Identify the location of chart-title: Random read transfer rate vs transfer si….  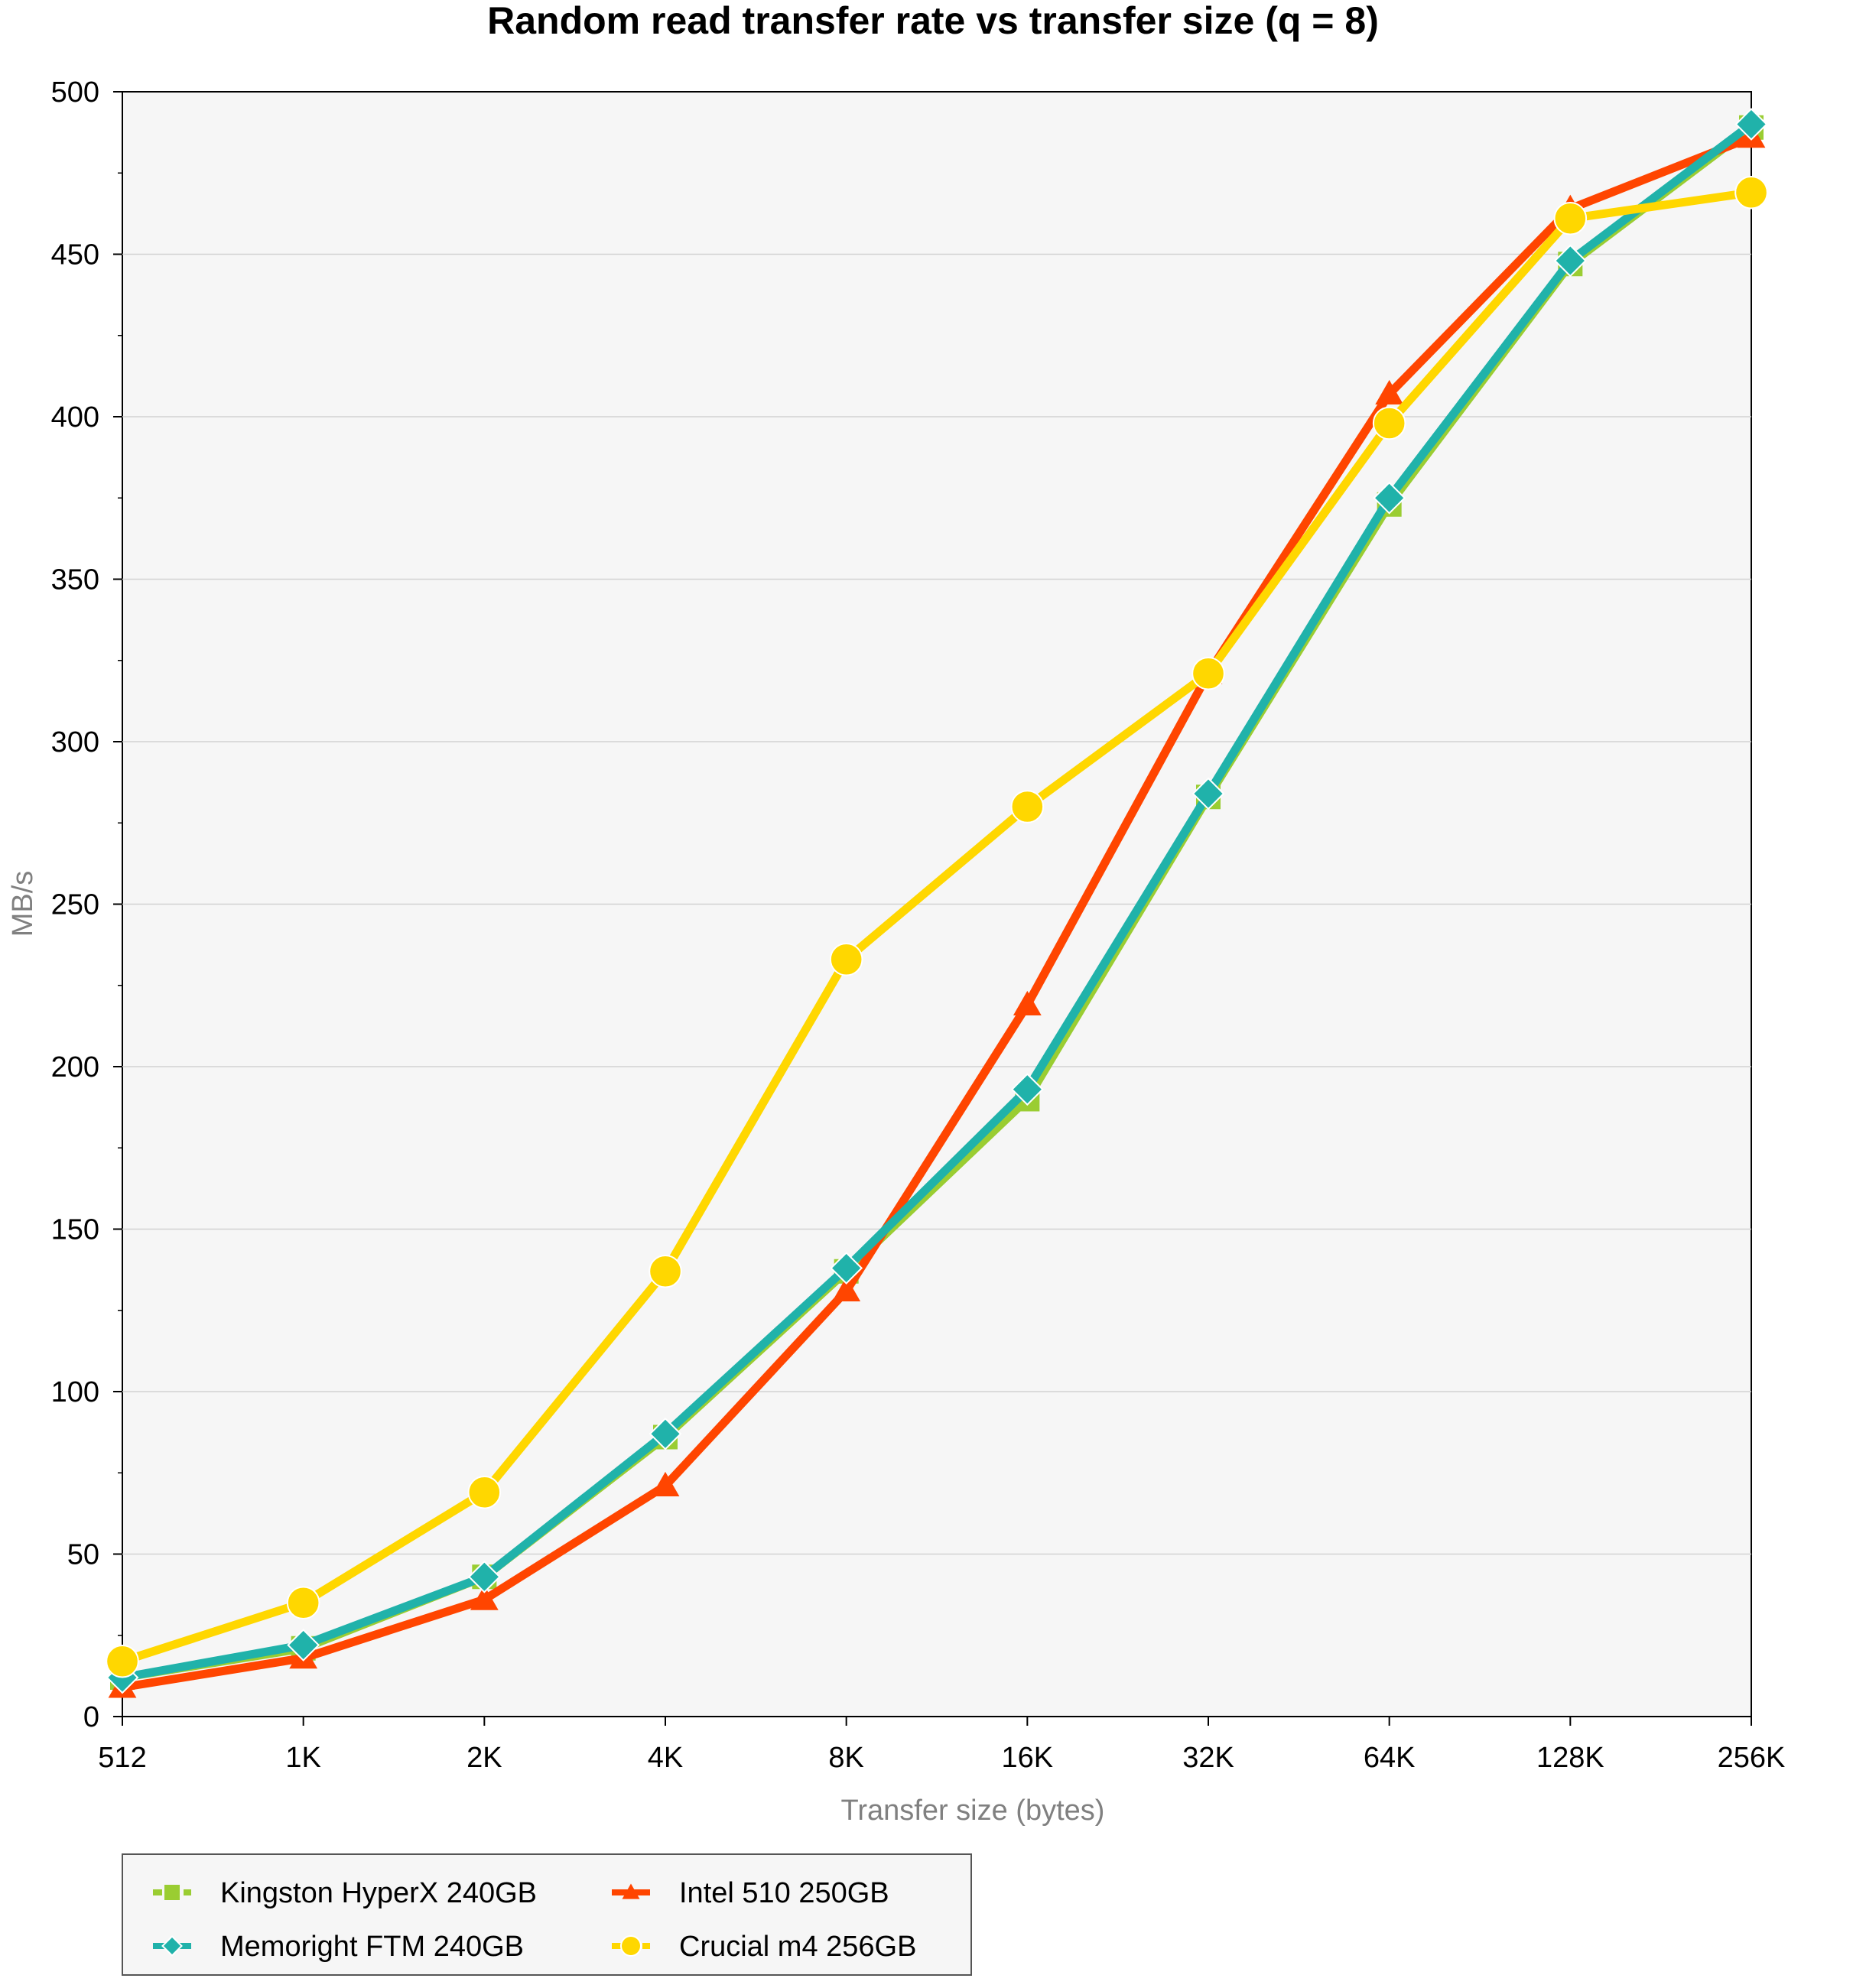
(933, 21).